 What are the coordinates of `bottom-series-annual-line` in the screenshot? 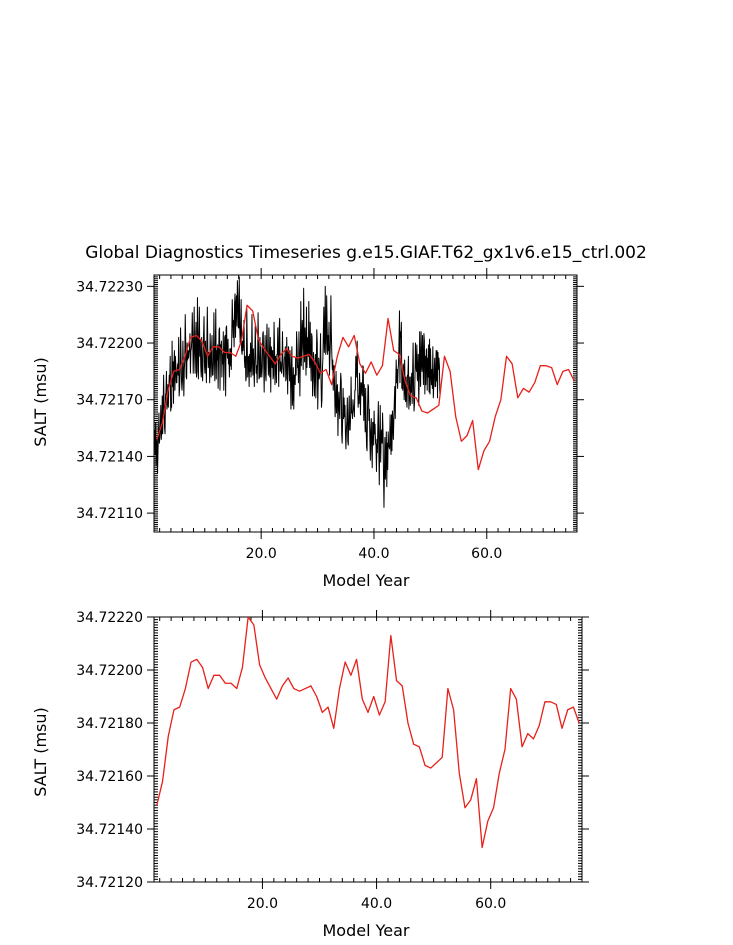 It's located at (368, 733).